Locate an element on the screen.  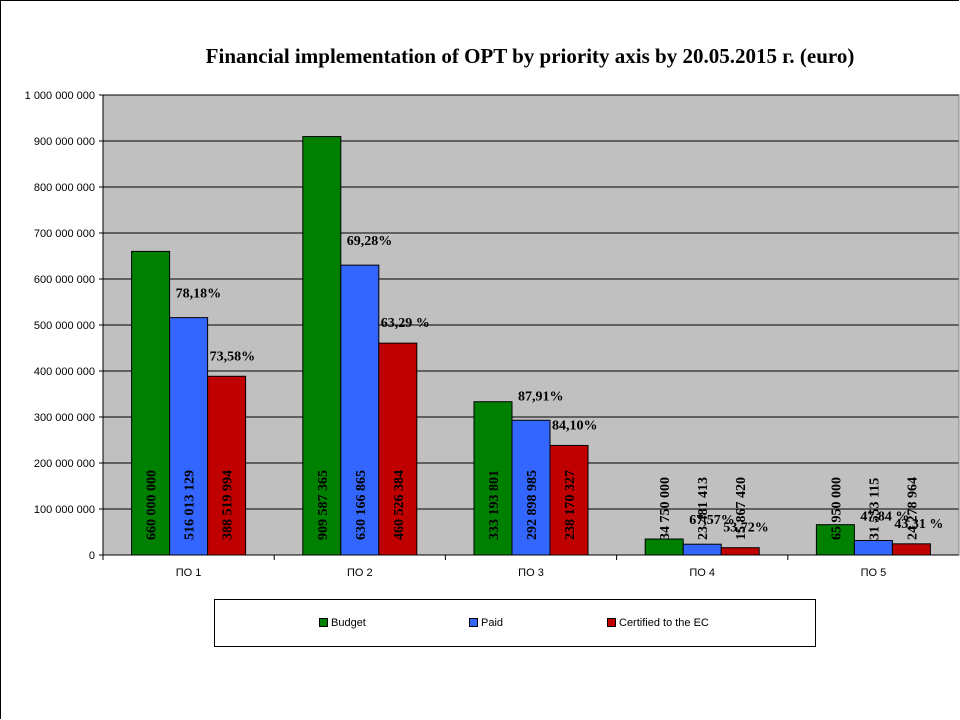
paid-percent-label: 47,84 % is located at coordinates (884, 516).